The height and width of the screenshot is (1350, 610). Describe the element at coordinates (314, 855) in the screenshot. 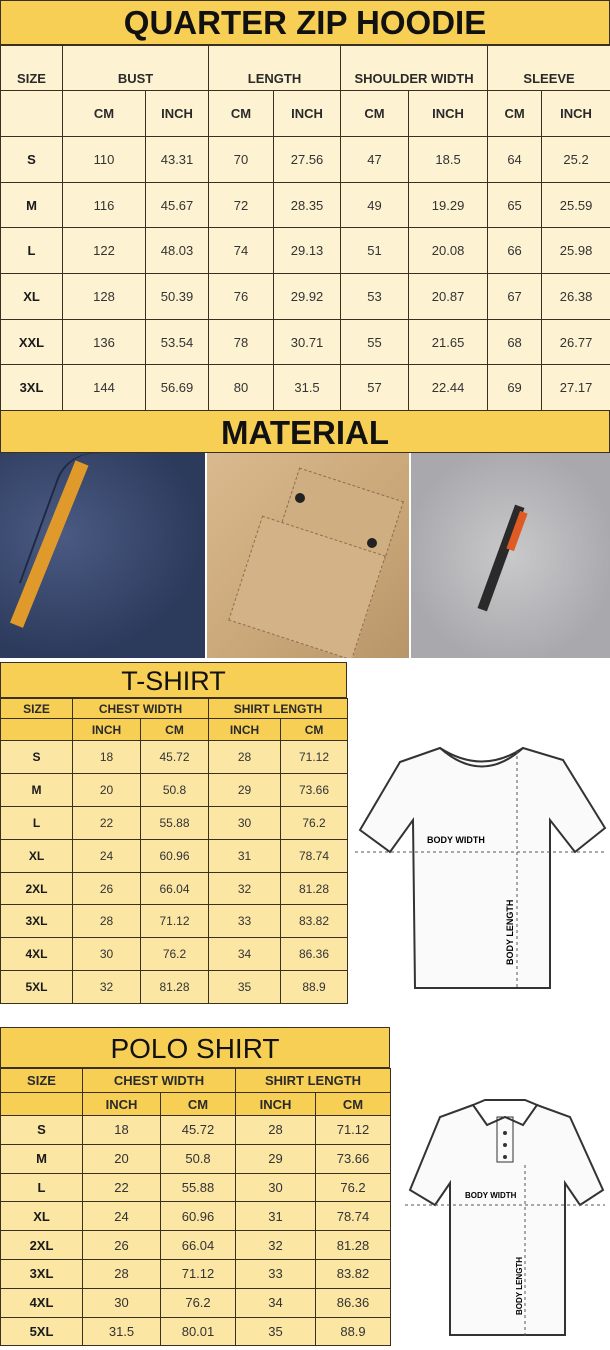

I see `value-cell: 78.74` at that location.